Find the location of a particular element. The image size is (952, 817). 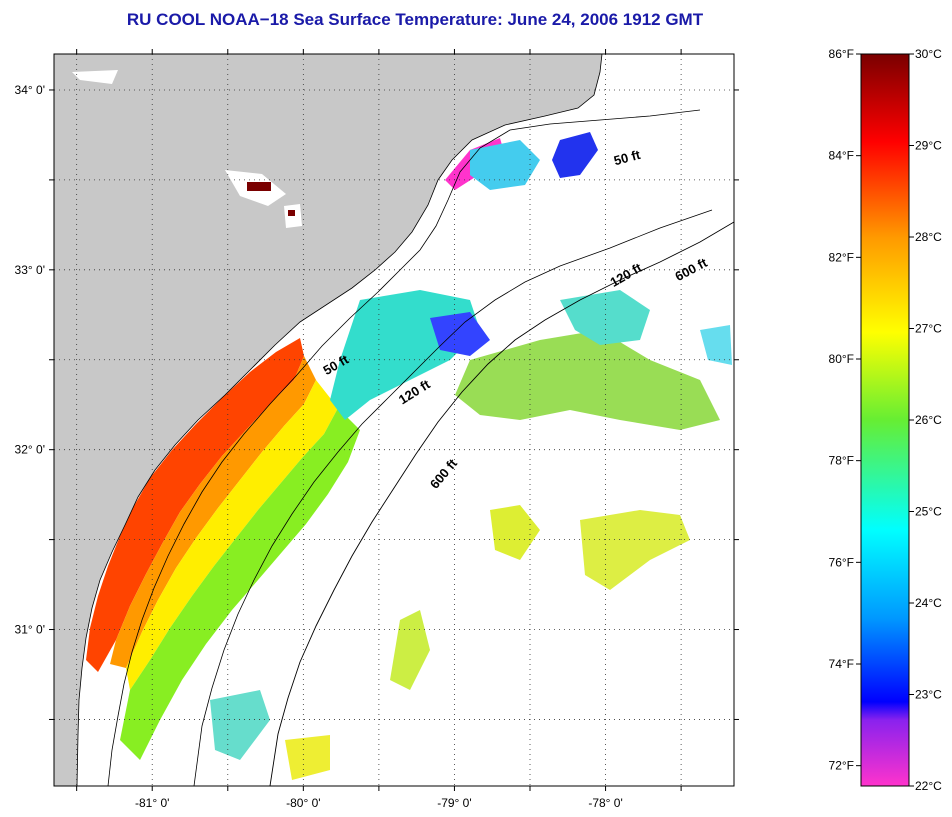

colorbar-rect is located at coordinates (885, 420).